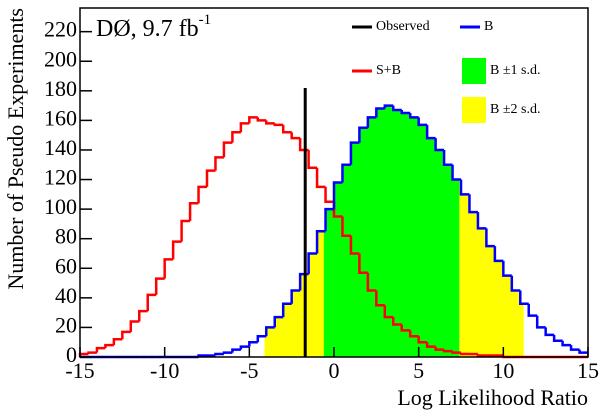 This screenshot has height=420, width=602. What do you see at coordinates (334, 370) in the screenshot?
I see `x-tick-label: 0` at bounding box center [334, 370].